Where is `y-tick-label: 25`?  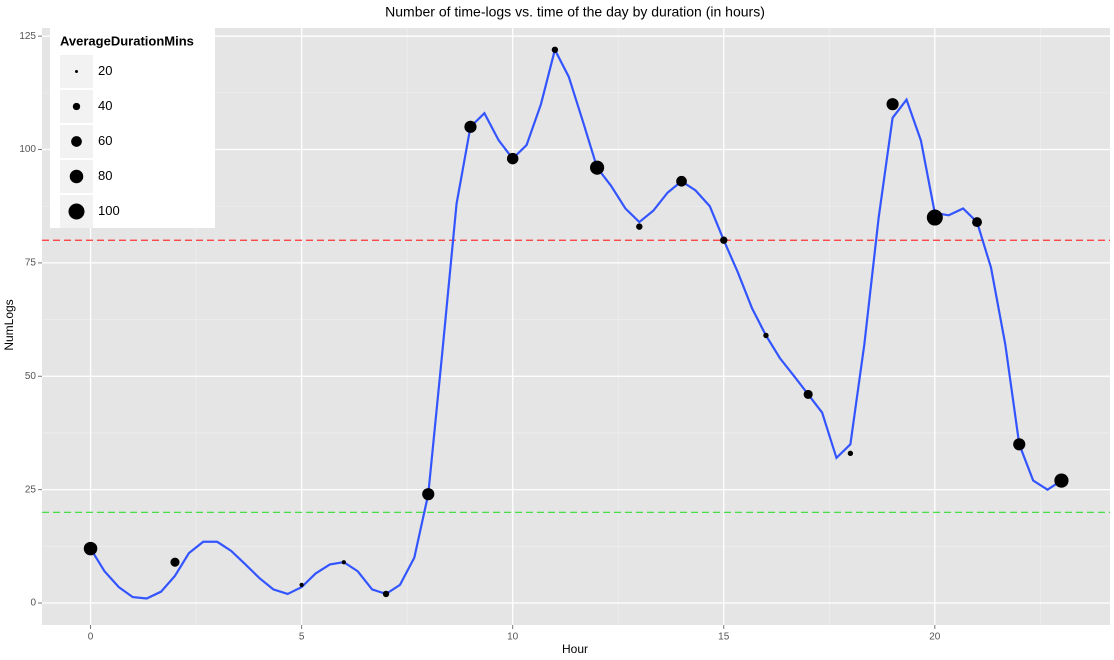
y-tick-label: 25 is located at coordinates (31, 489).